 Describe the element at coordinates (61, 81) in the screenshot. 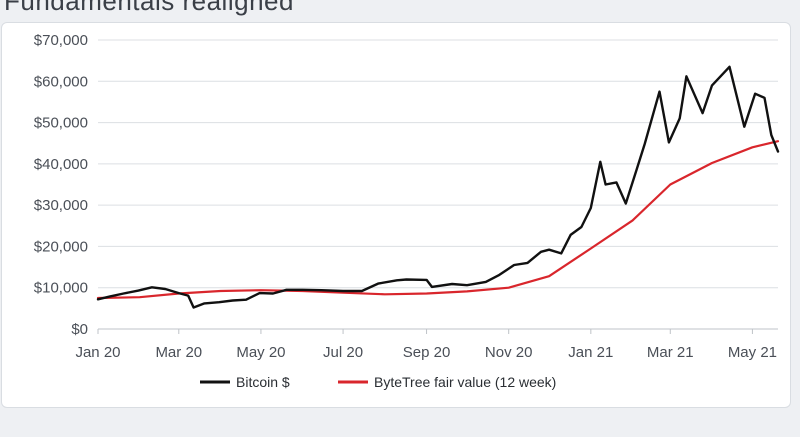

I see `y-tick-label: $60,000` at that location.